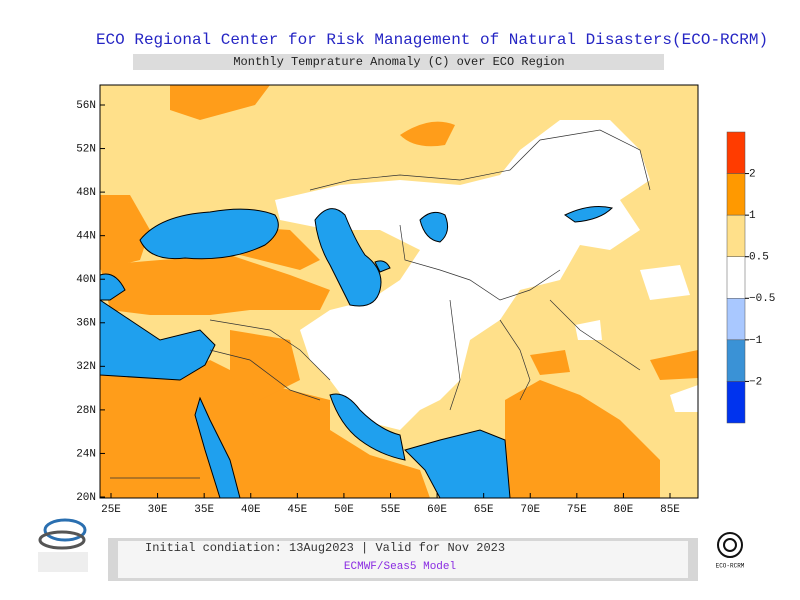  Describe the element at coordinates (251, 510) in the screenshot. I see `lon-label: 40E` at that location.